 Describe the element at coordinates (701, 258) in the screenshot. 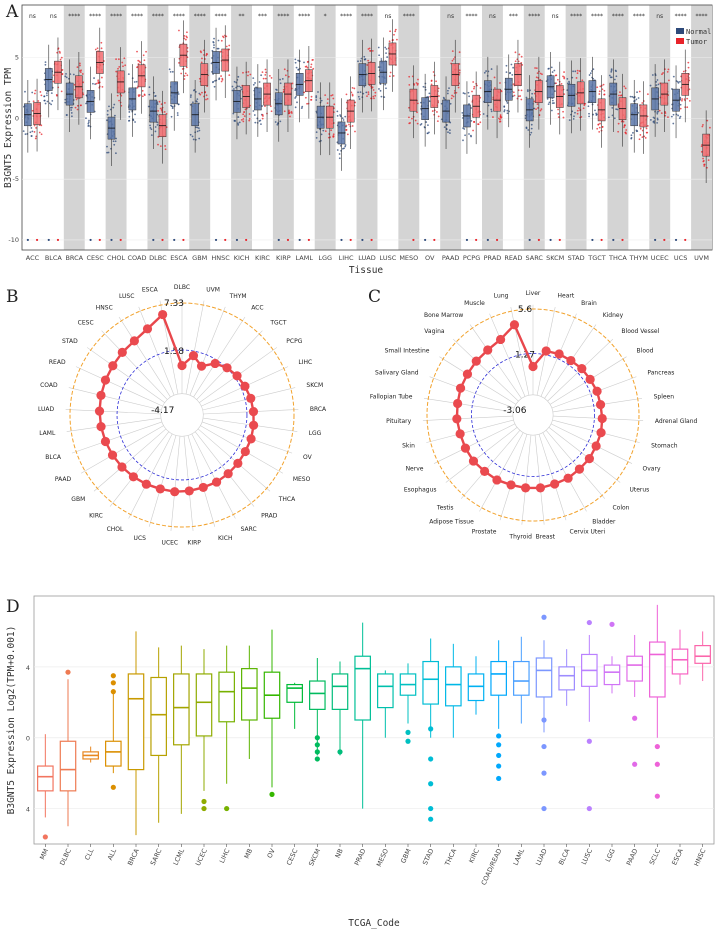

I see `a-x-tick-label: UVM` at that location.